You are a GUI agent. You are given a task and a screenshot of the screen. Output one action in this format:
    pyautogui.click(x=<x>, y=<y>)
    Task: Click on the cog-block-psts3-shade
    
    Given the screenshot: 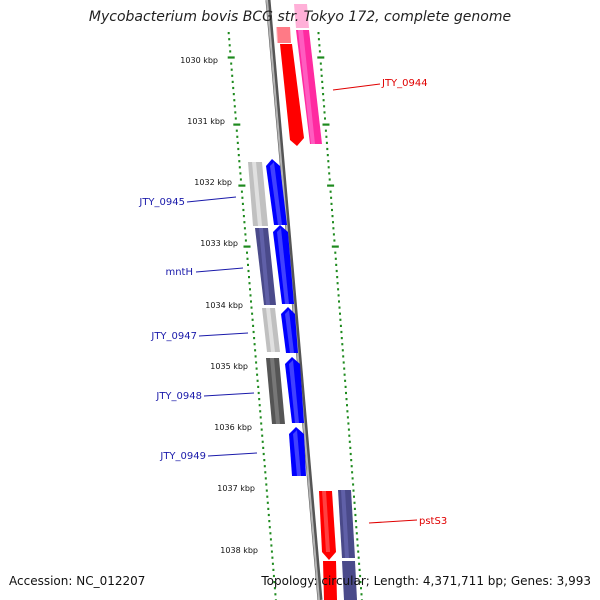 What is the action you would take?
    pyautogui.click(x=345, y=524)
    